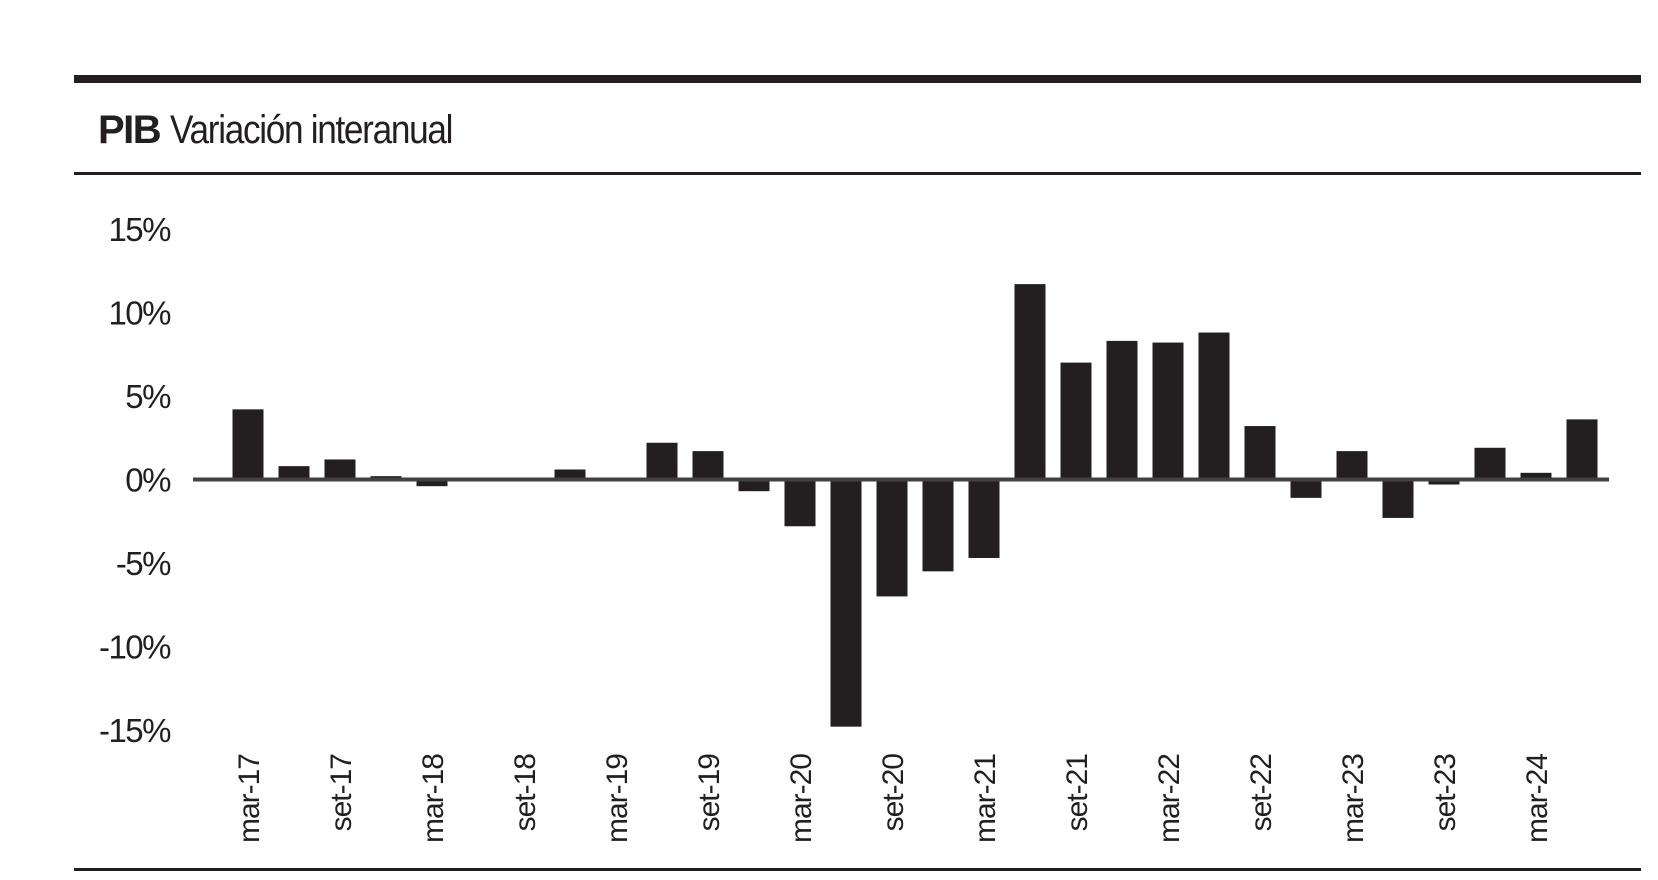 The width and height of the screenshot is (1658, 880). Describe the element at coordinates (143, 563) in the screenshot. I see `y-tick-label: -5%` at that location.